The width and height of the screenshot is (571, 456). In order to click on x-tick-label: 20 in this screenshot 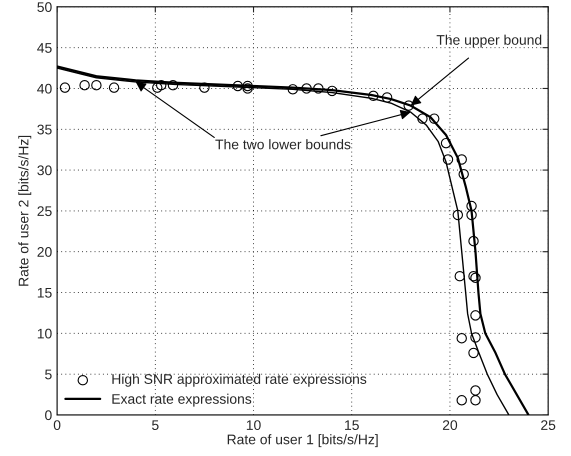, I will do `click(450, 425)`.